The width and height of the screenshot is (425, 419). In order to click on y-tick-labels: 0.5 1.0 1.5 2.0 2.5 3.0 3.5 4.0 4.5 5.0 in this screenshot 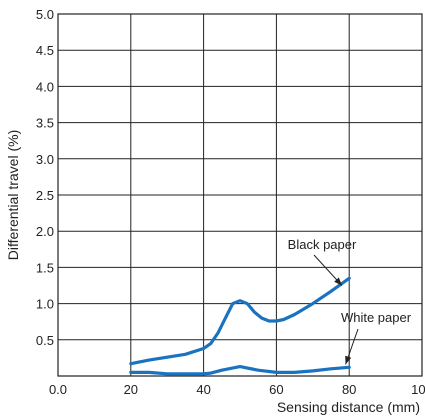, I will do `click(45, 177)`.